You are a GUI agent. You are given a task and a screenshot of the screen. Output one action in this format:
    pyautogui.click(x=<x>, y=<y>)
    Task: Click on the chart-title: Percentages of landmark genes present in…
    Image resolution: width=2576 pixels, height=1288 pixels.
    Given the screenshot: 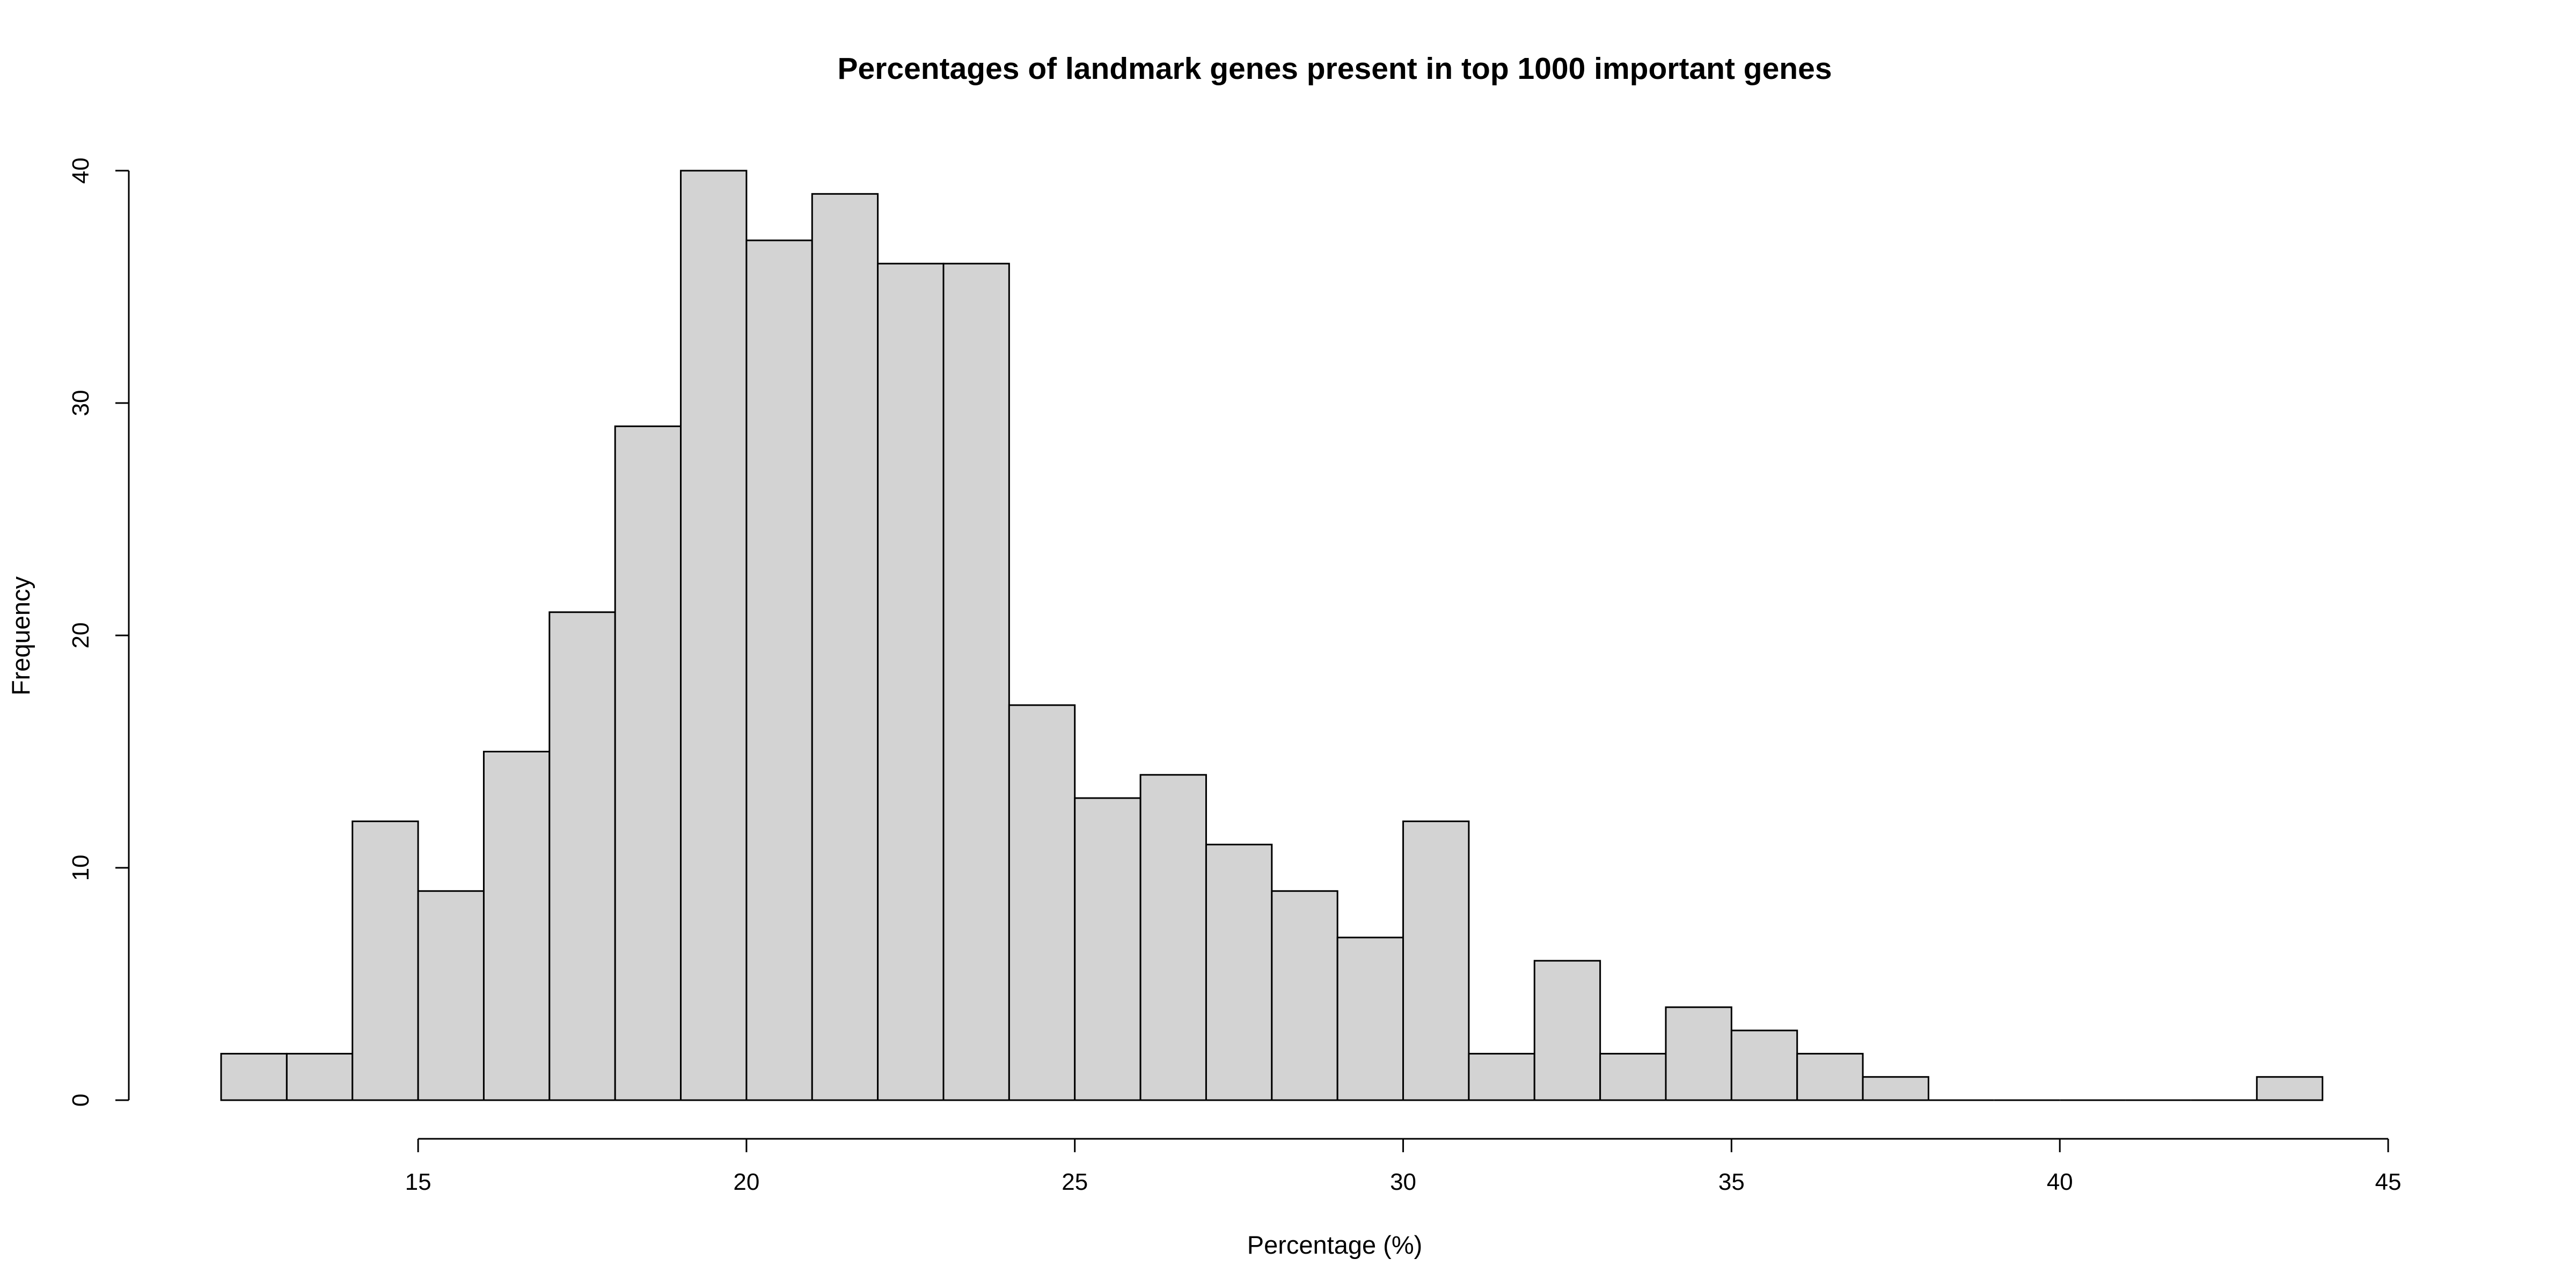 What is the action you would take?
    pyautogui.click(x=1334, y=69)
    